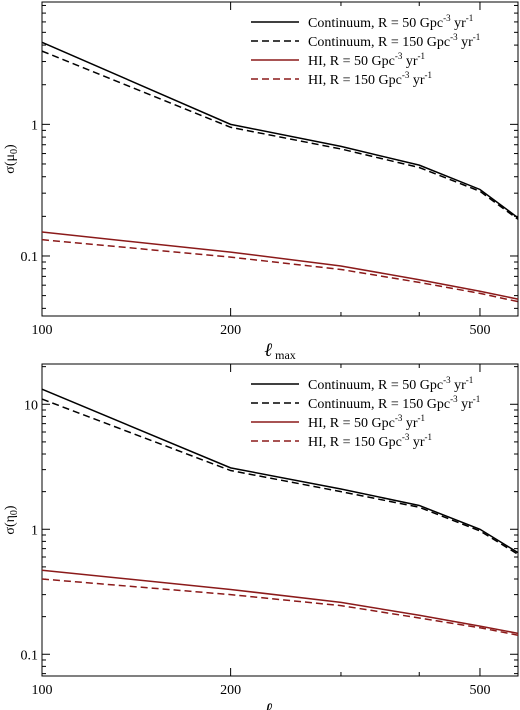 The height and width of the screenshot is (710, 520). What do you see at coordinates (11, 159) in the screenshot?
I see `y-axis-label: σ(μ0)` at bounding box center [11, 159].